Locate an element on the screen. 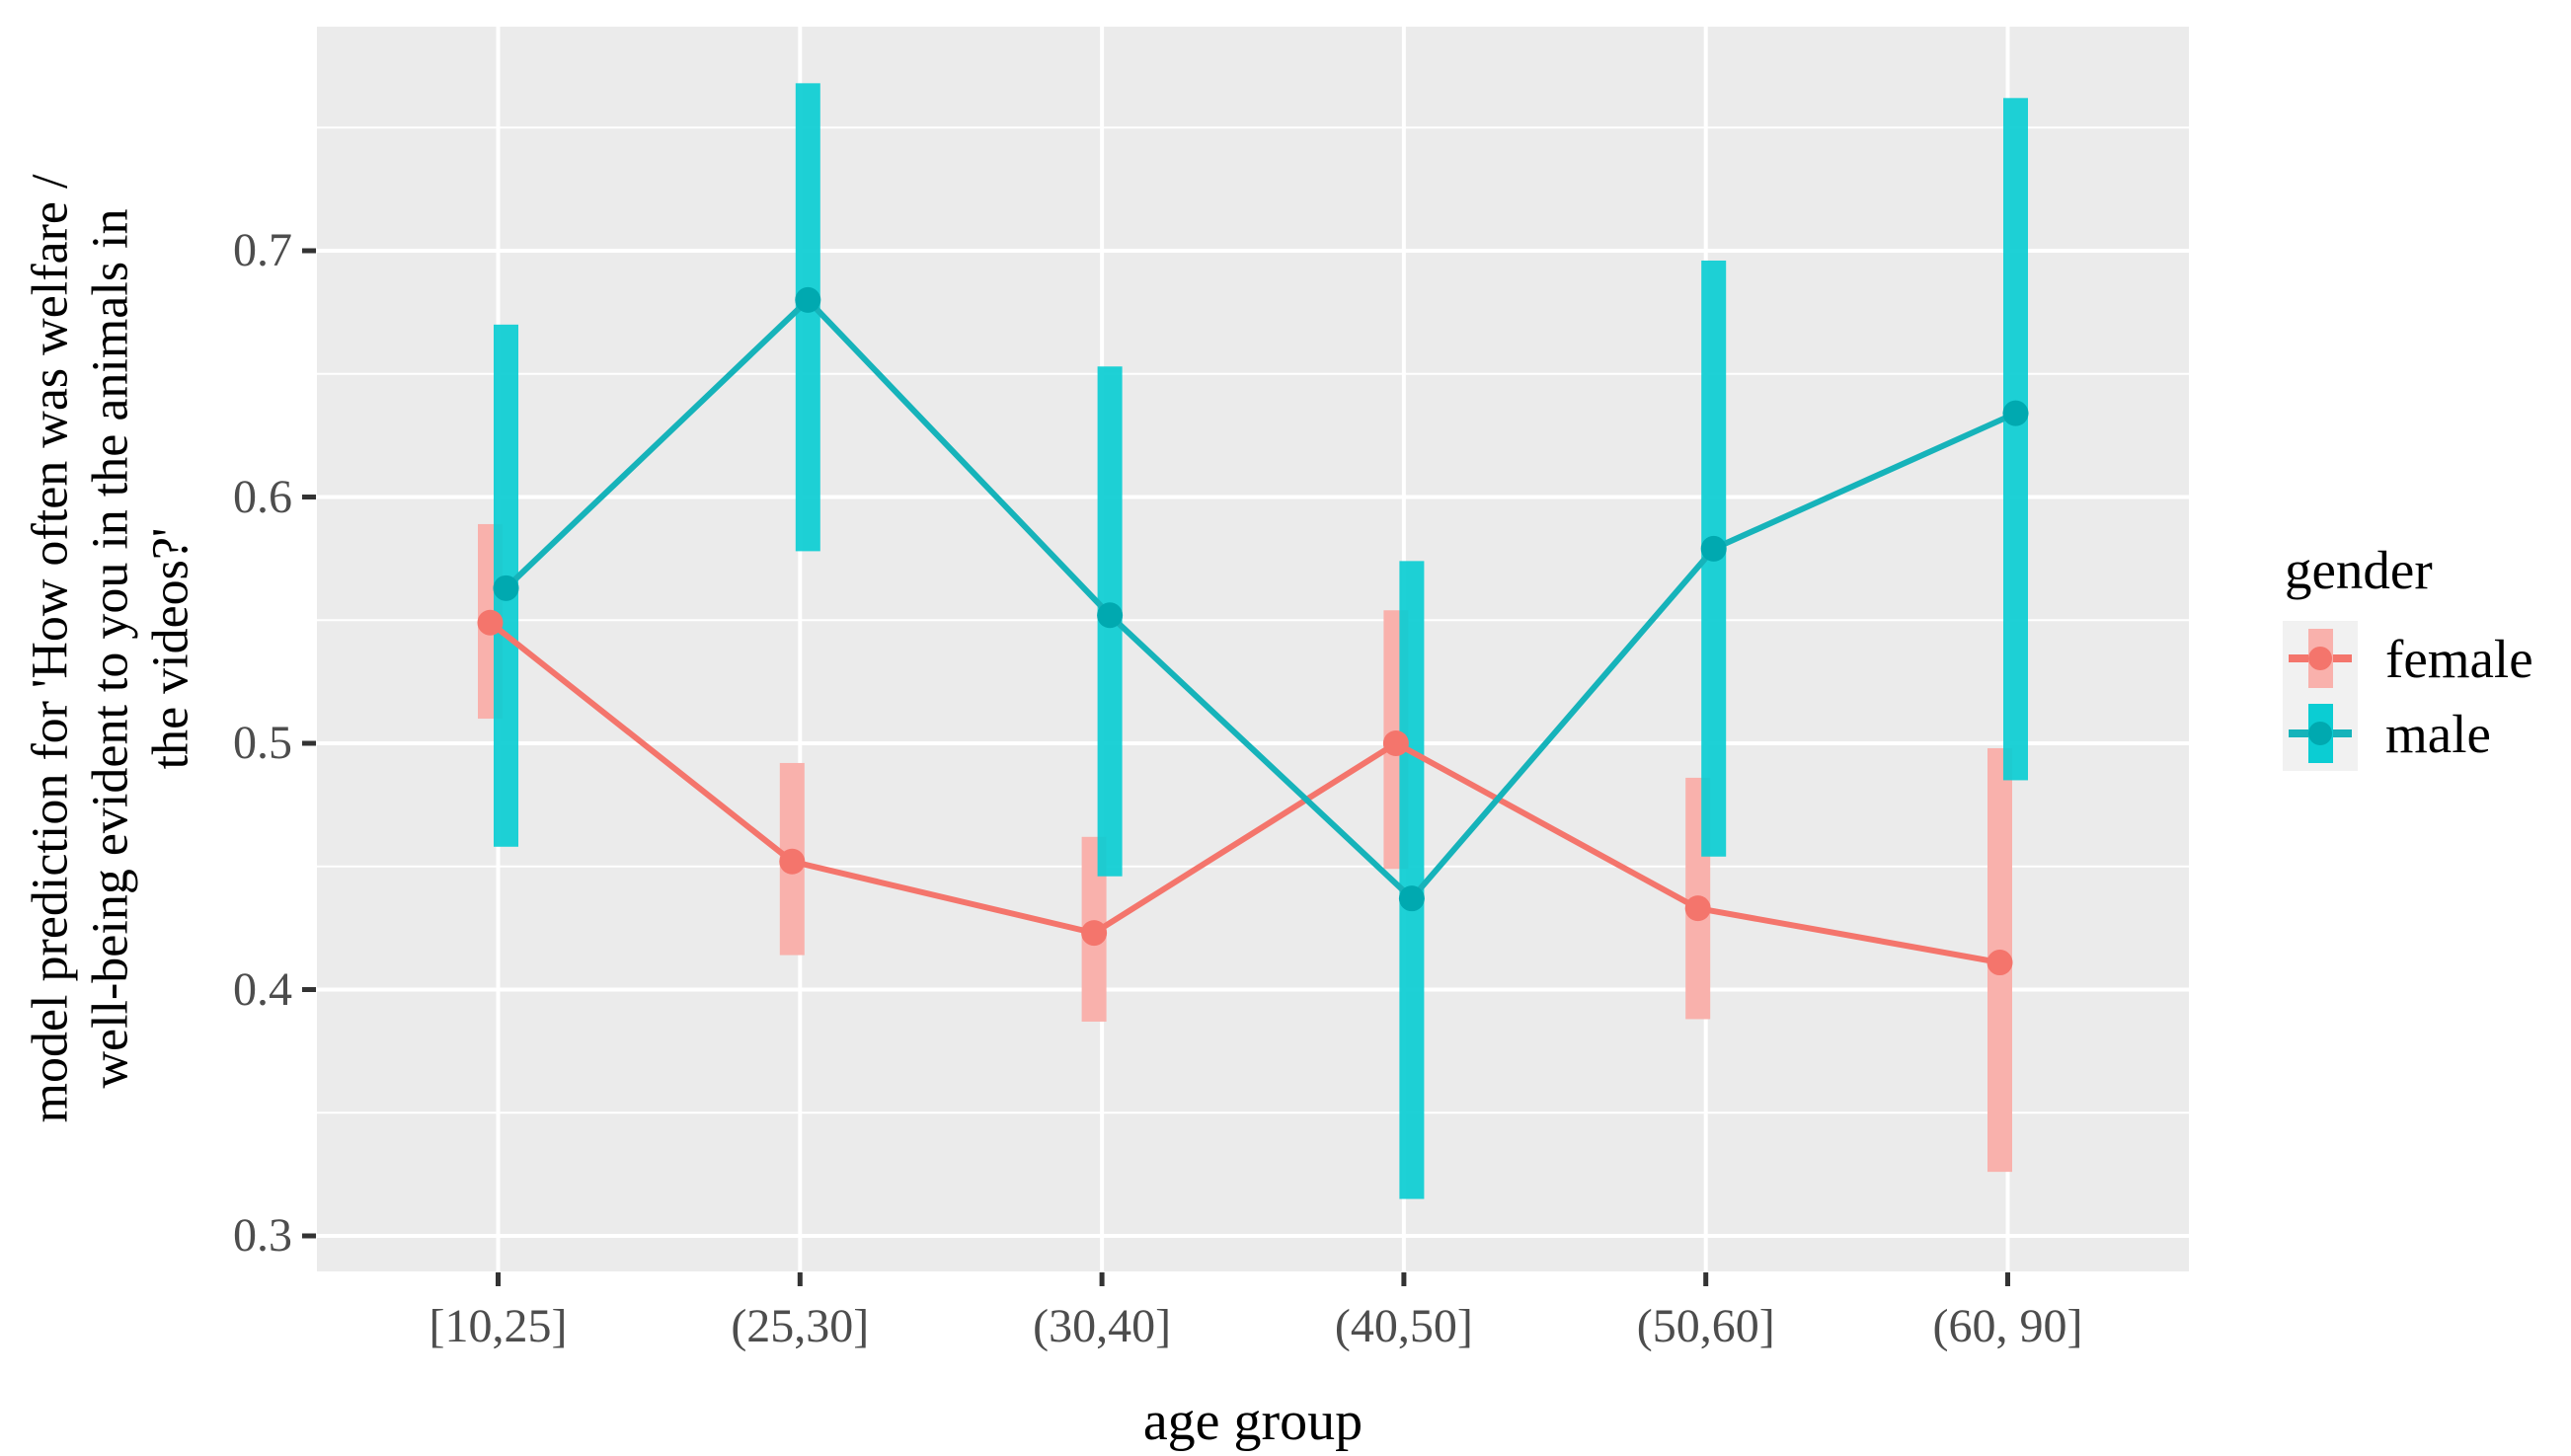  legend-key-female is located at coordinates (2321, 658).